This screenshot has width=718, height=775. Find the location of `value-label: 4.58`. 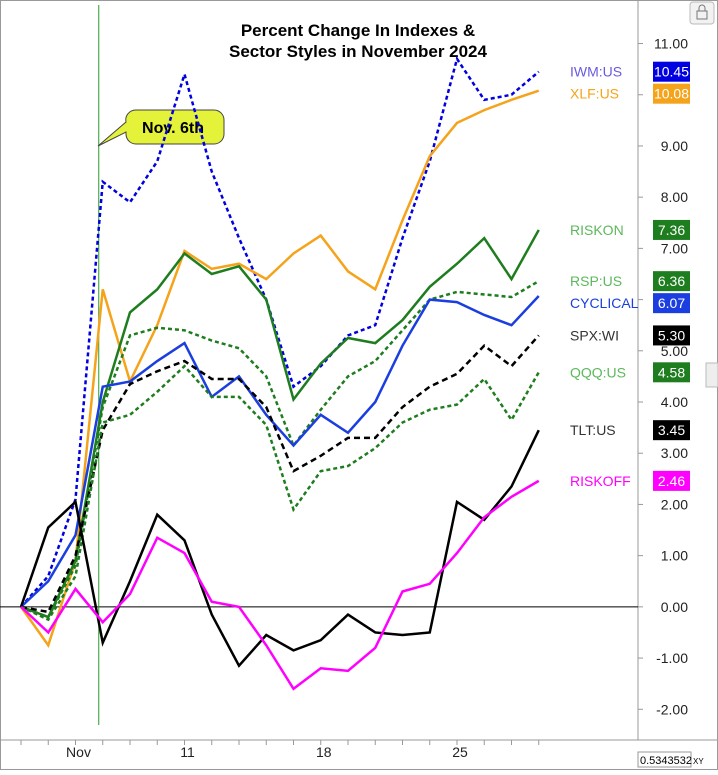

value-label: 4.58 is located at coordinates (671, 372).